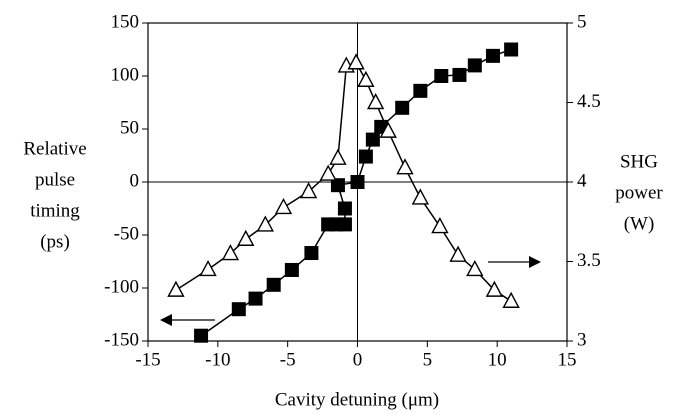 This screenshot has height=415, width=677. I want to click on x-tick-label: 10, so click(497, 359).